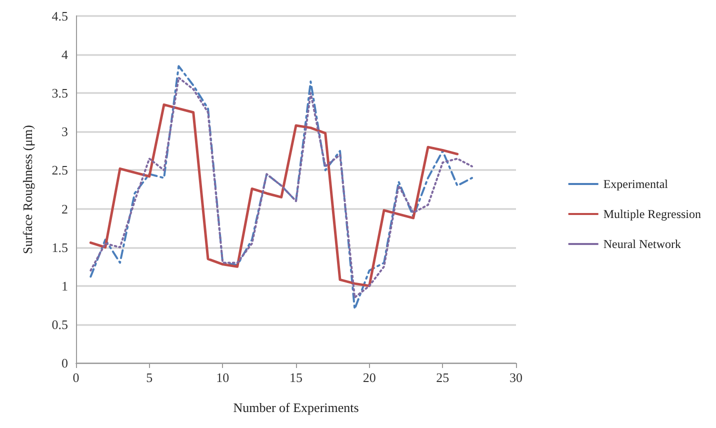  What do you see at coordinates (369, 377) in the screenshot?
I see `x-tick-label: 20` at bounding box center [369, 377].